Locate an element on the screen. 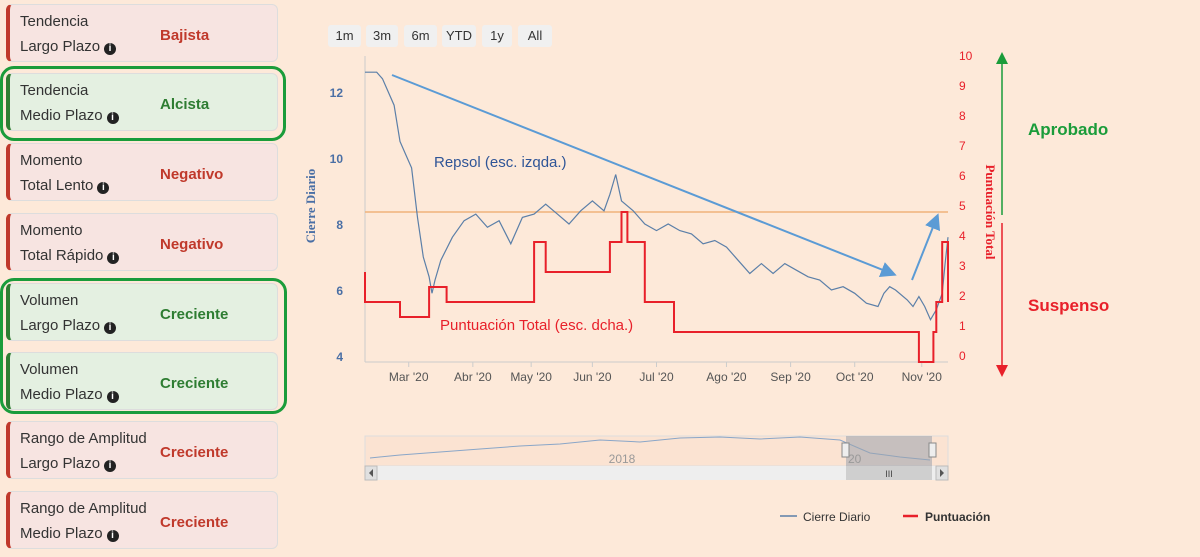 The image size is (1200, 557). indicator-card: Volumen Medio Plazo i Creciente is located at coordinates (142, 381).